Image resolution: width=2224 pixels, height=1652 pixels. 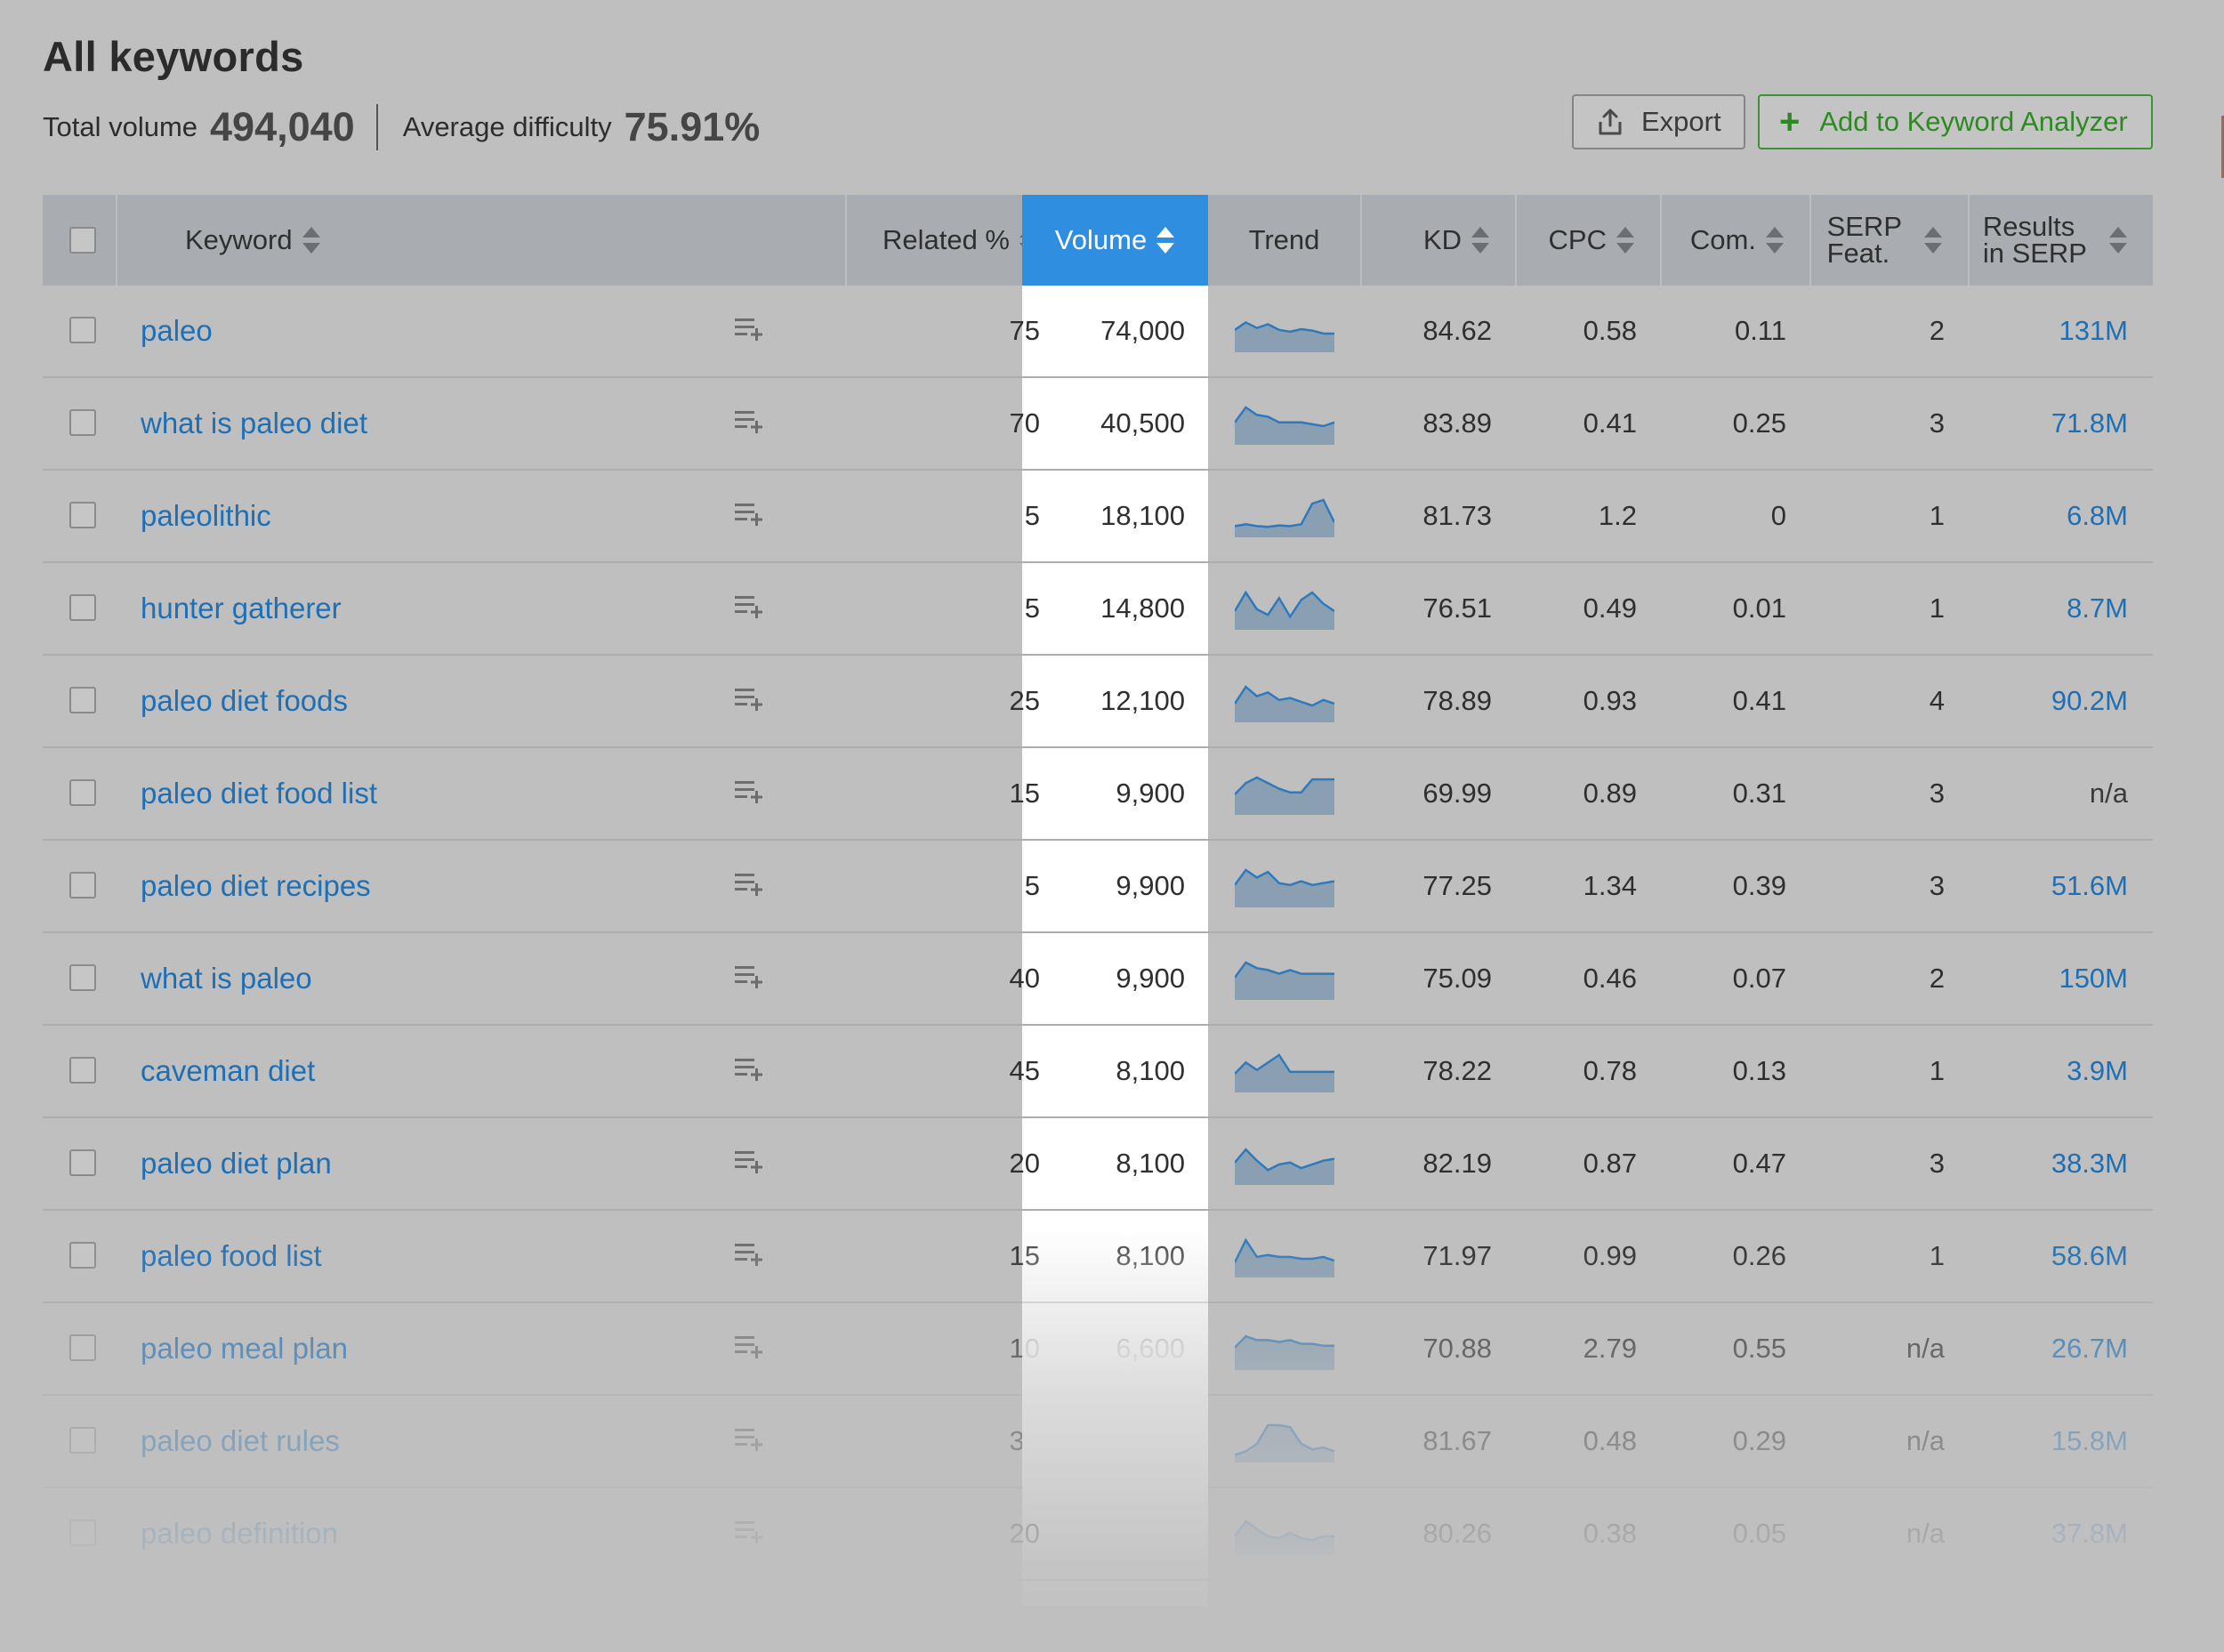 What do you see at coordinates (1937, 793) in the screenshot?
I see `serp-cell: 3` at bounding box center [1937, 793].